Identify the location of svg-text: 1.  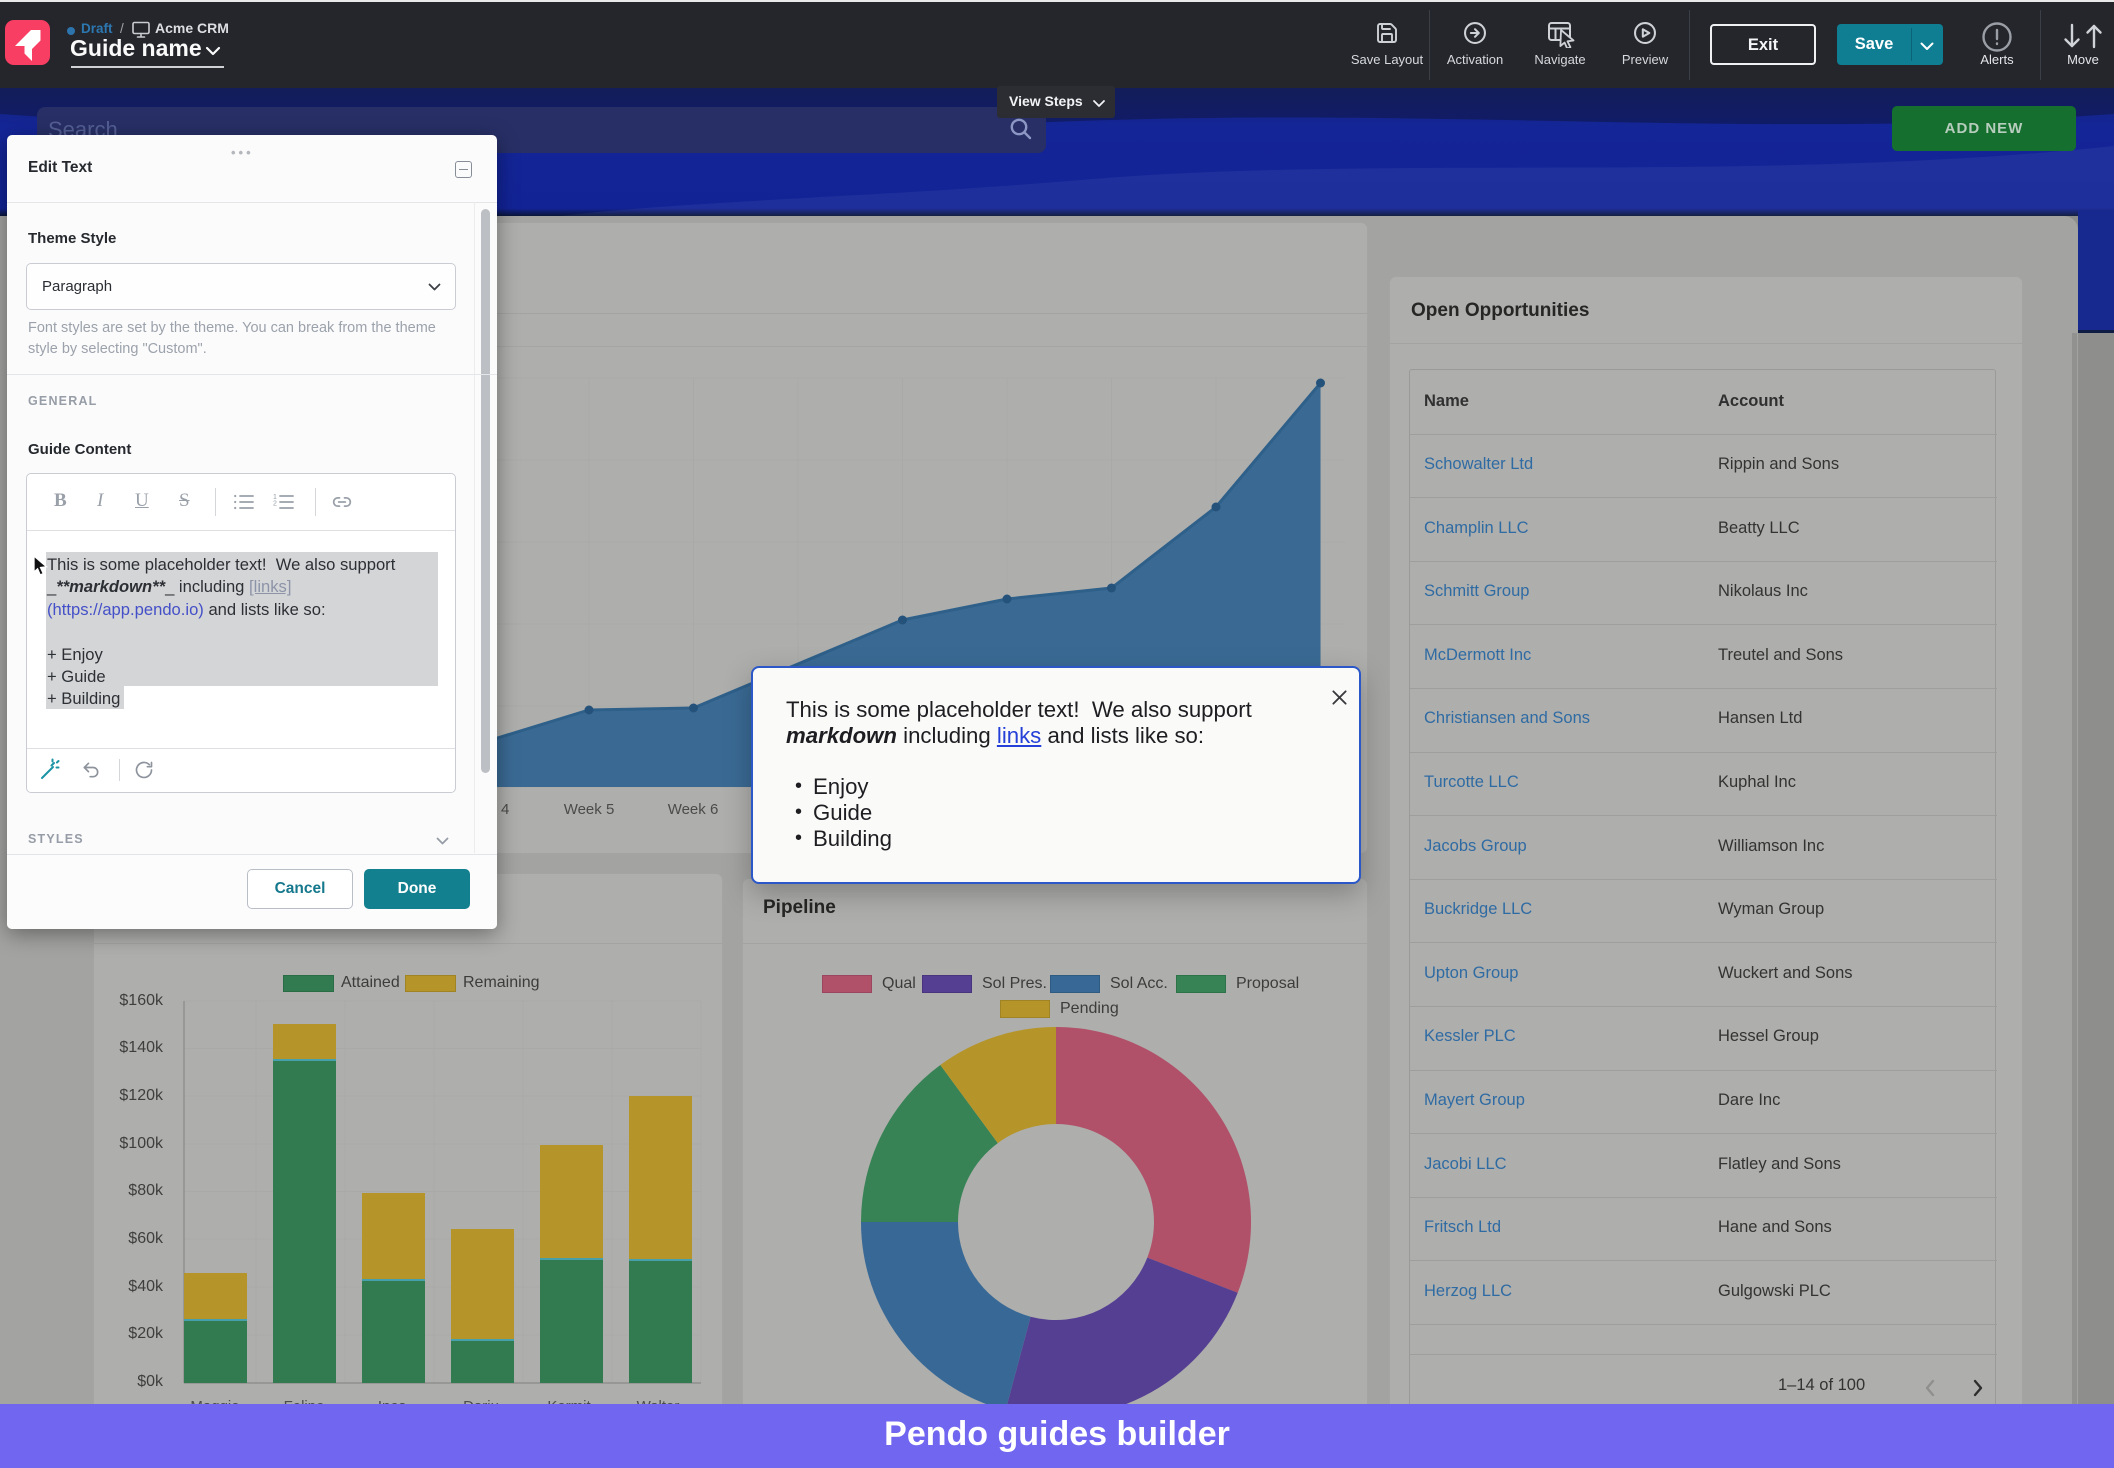
(275, 497).